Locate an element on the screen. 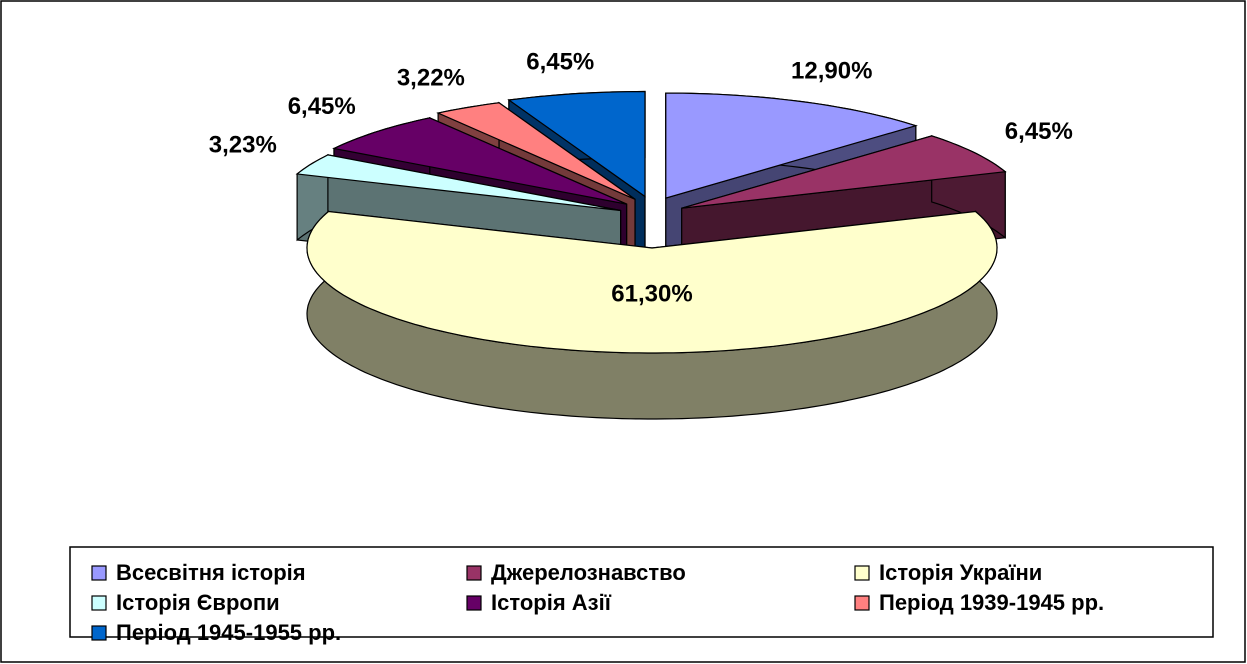  data-label: 3,22% is located at coordinates (431, 78).